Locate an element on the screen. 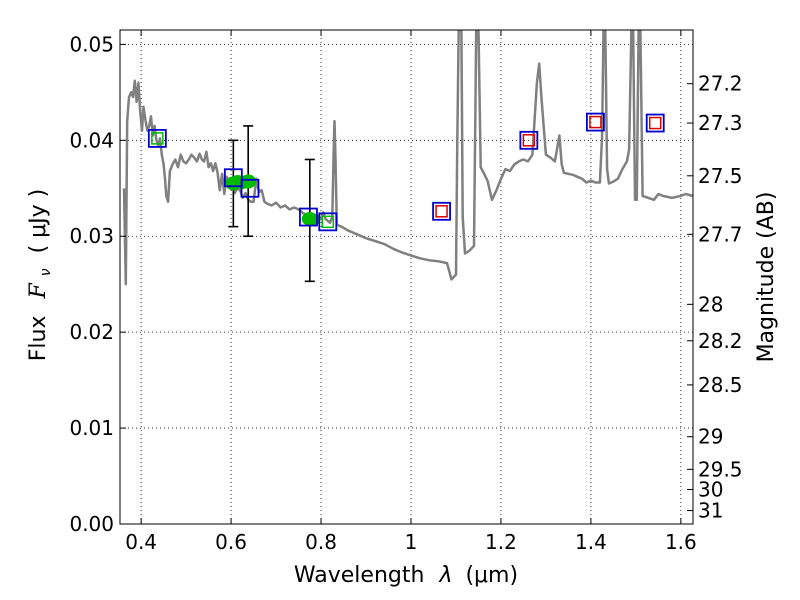 The image size is (800, 600). y2-tick-label: 28 is located at coordinates (710, 304).